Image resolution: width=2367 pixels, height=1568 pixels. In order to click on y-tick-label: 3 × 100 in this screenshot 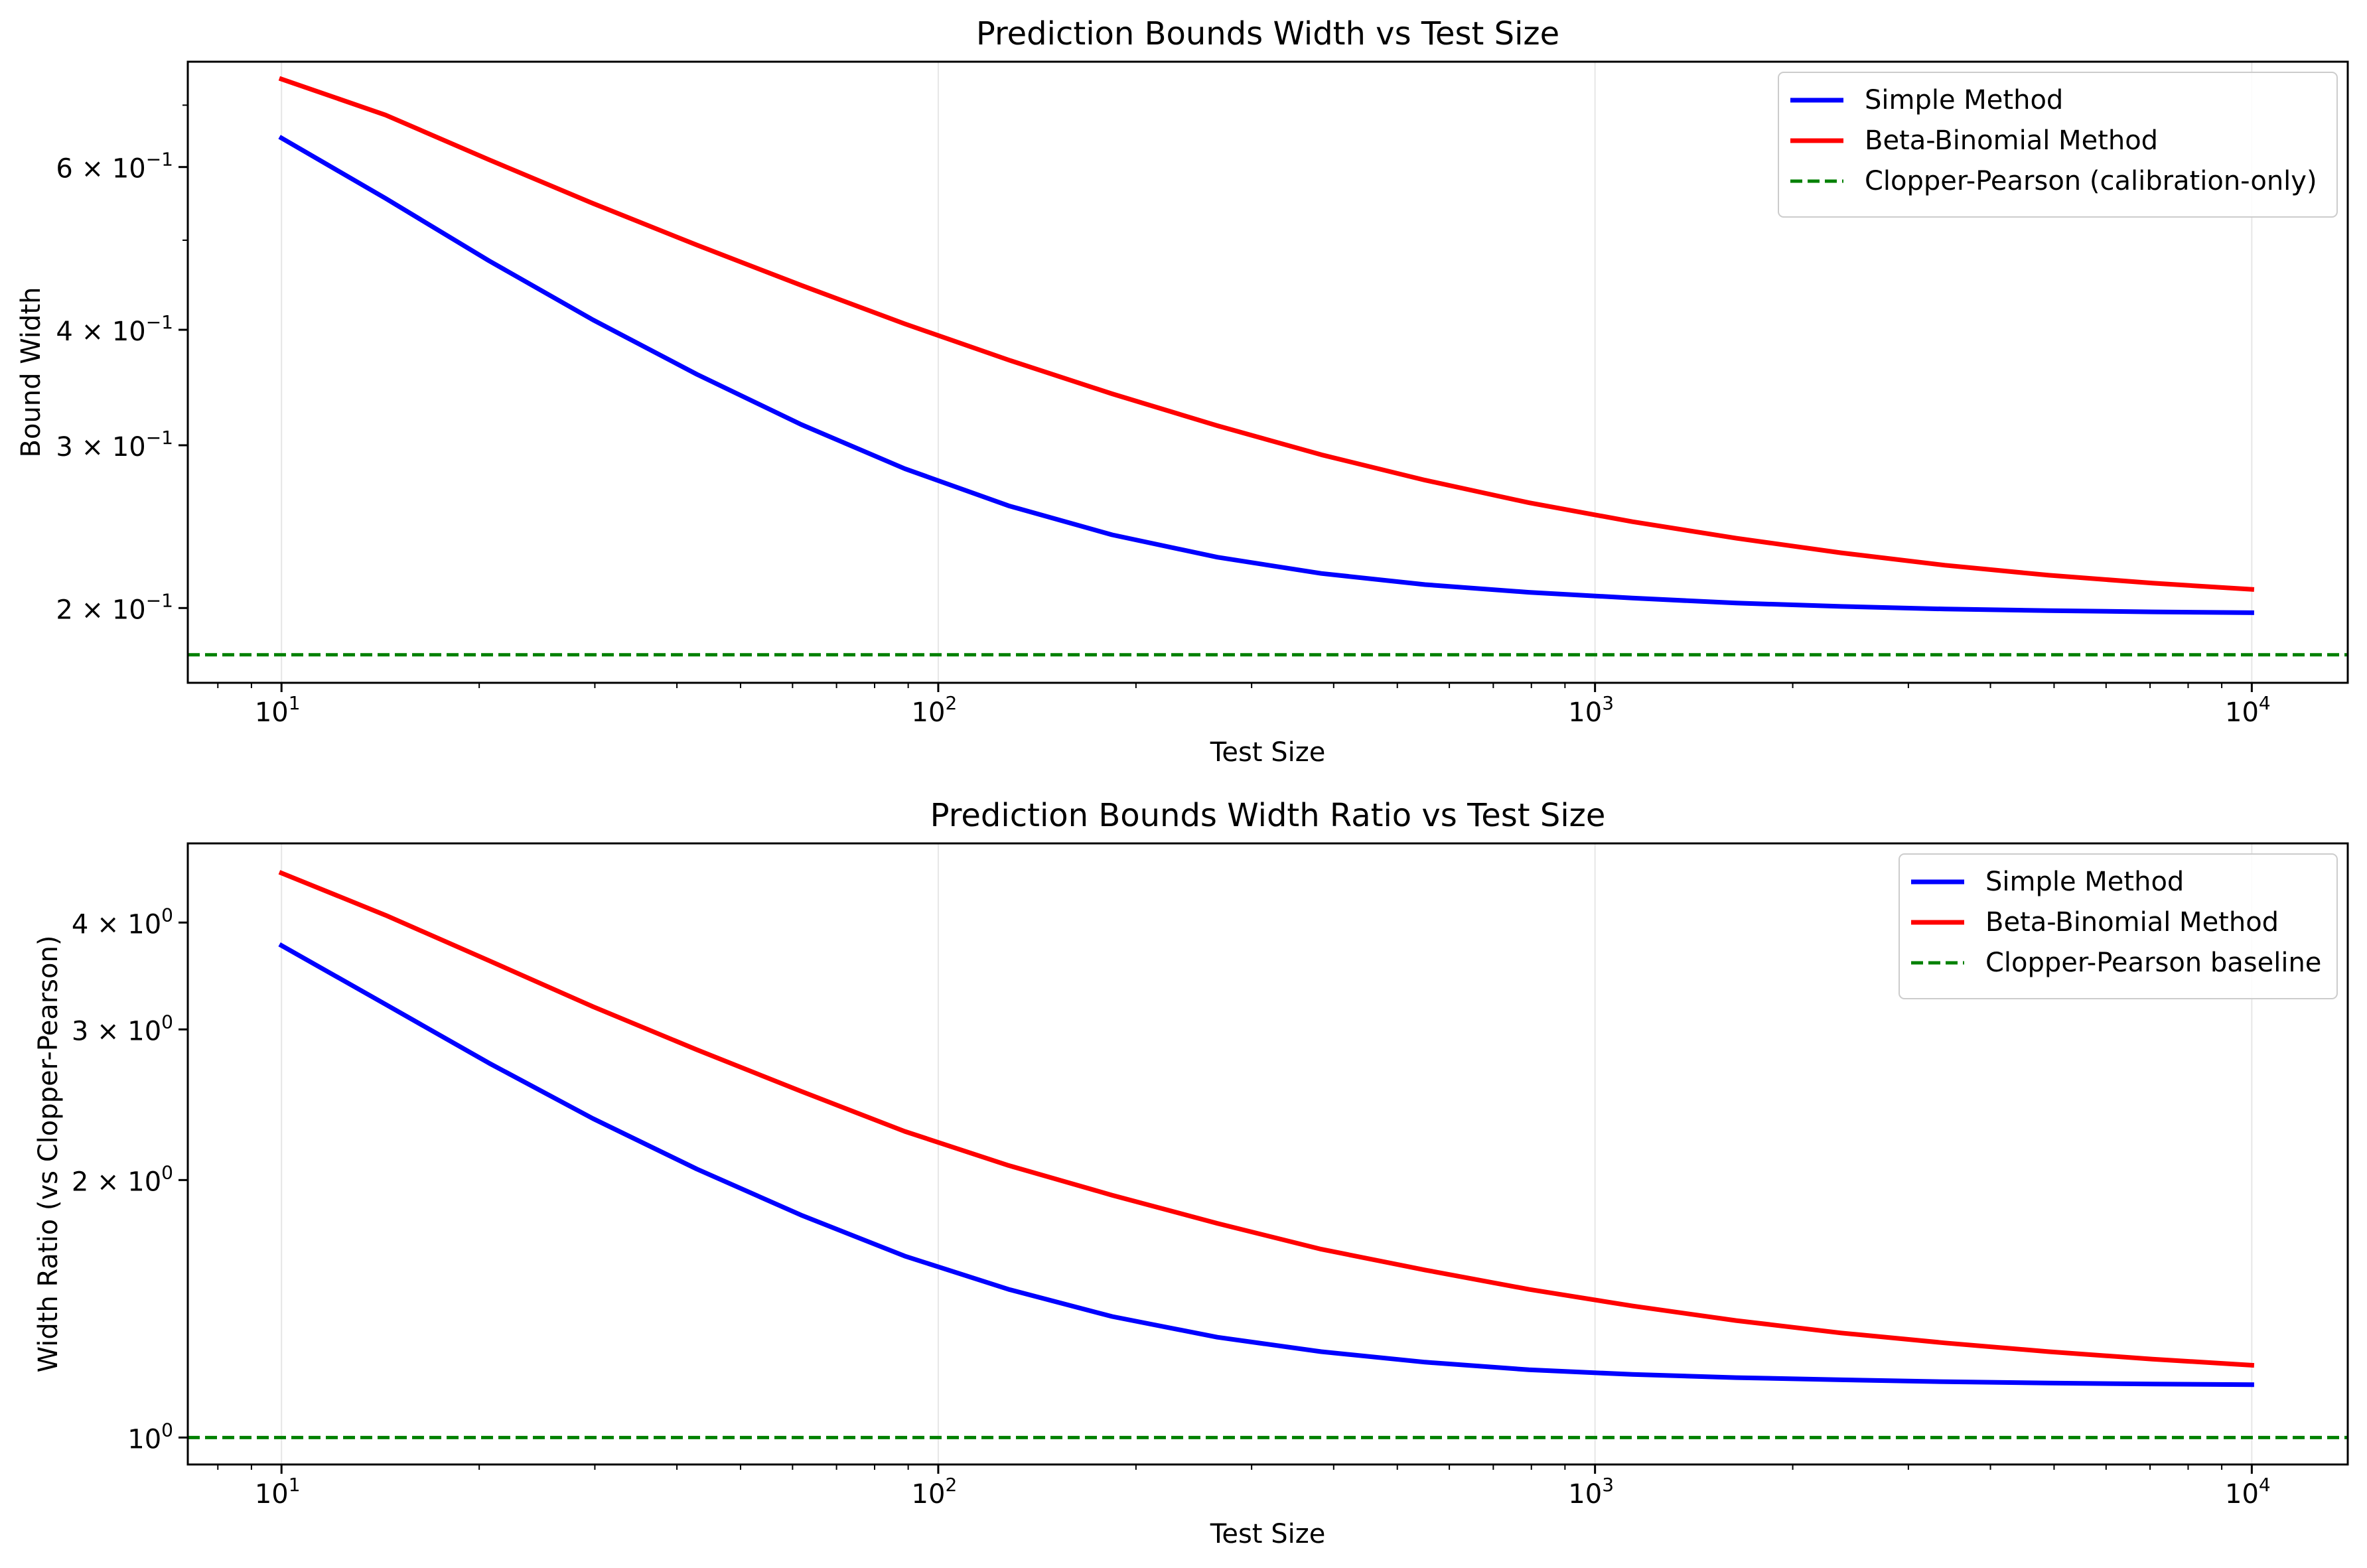, I will do `click(123, 1028)`.